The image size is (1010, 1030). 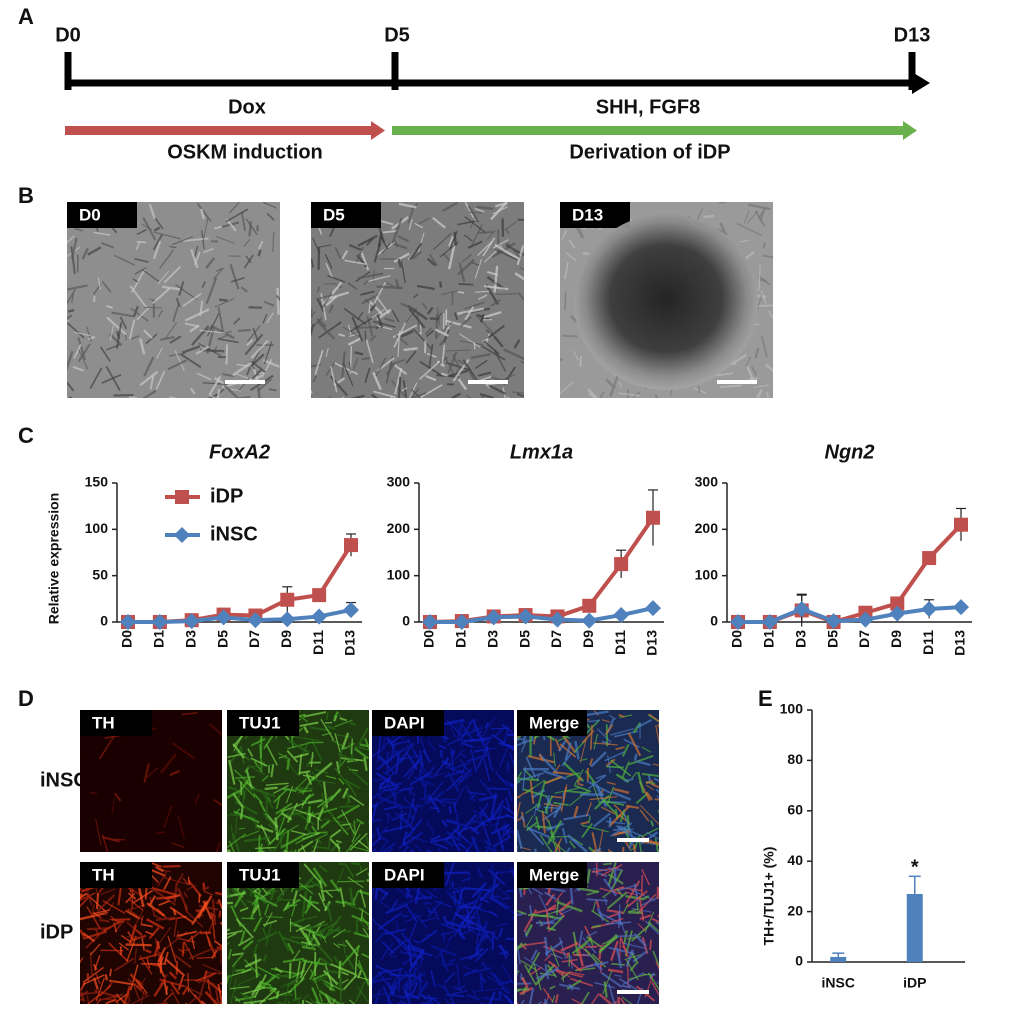 What do you see at coordinates (97, 482) in the screenshot?
I see `y-tick-label: 150` at bounding box center [97, 482].